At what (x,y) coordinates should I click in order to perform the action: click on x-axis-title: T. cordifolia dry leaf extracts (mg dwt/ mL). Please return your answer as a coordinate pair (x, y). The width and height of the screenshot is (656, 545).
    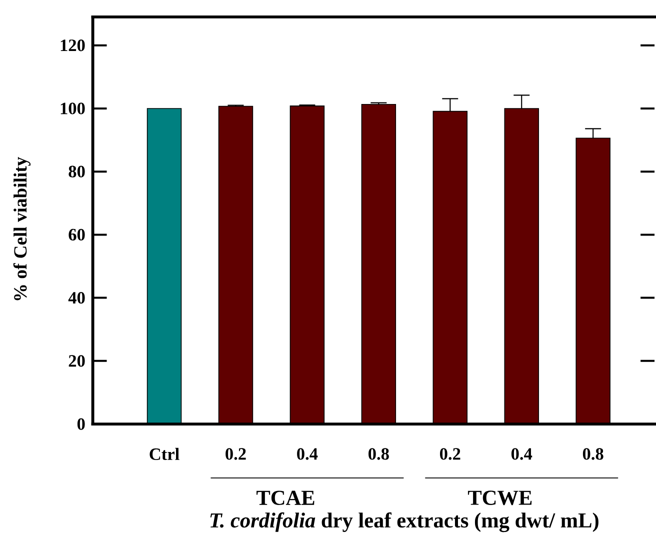
    Looking at the image, I should click on (404, 522).